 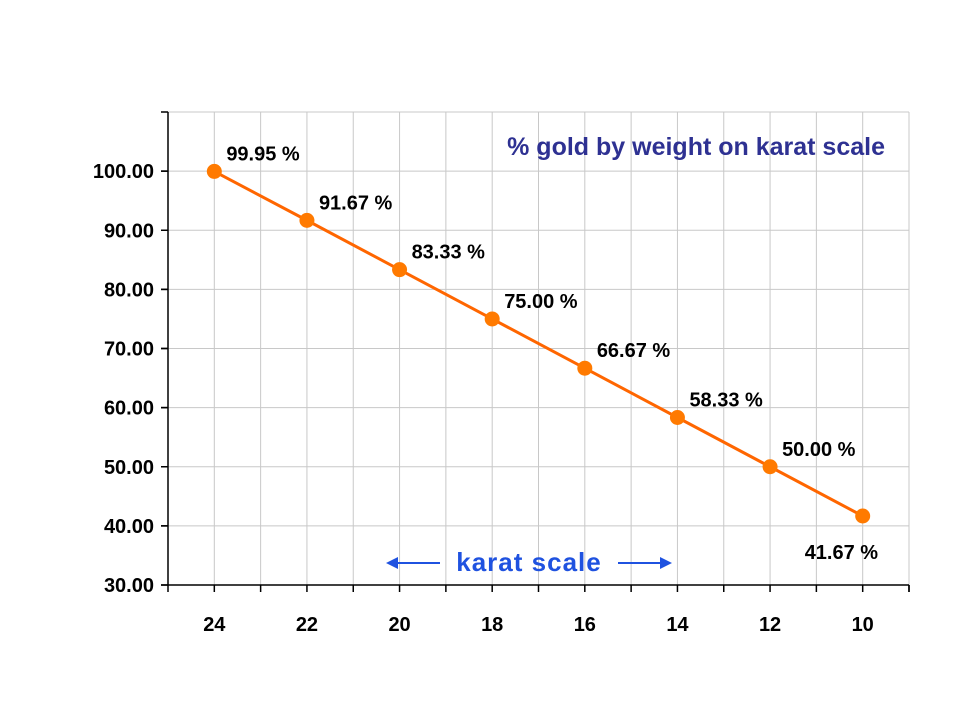 I want to click on x-tick-label: 12, so click(x=770, y=625).